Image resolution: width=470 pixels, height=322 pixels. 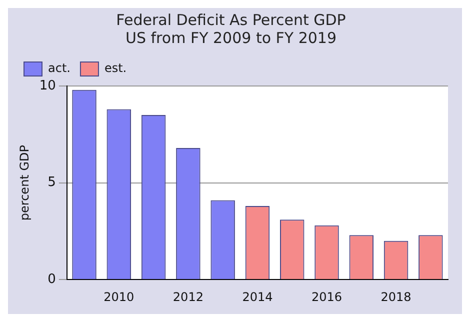 I want to click on y-axis-title: percent GDP, so click(x=24, y=183).